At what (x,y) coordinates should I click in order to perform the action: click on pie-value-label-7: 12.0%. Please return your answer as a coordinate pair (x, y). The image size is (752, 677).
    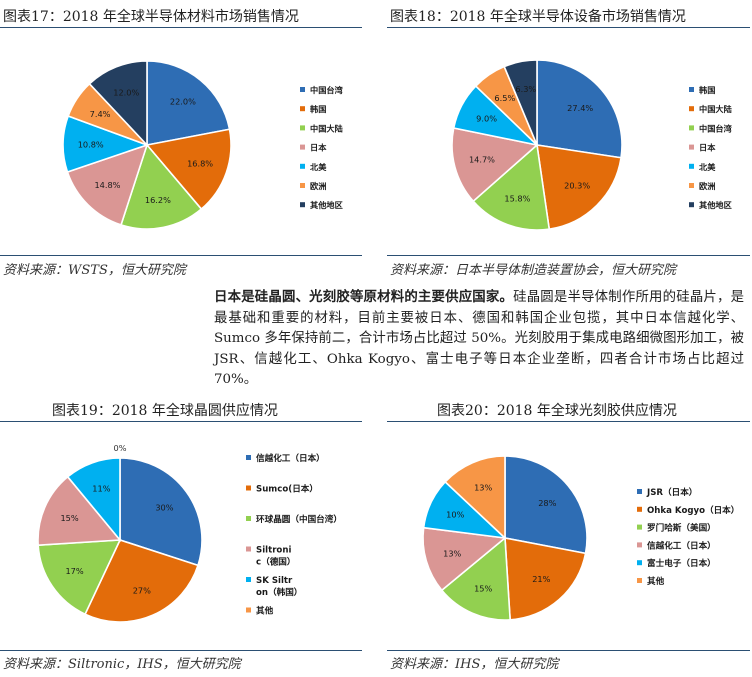
    Looking at the image, I should click on (126, 93).